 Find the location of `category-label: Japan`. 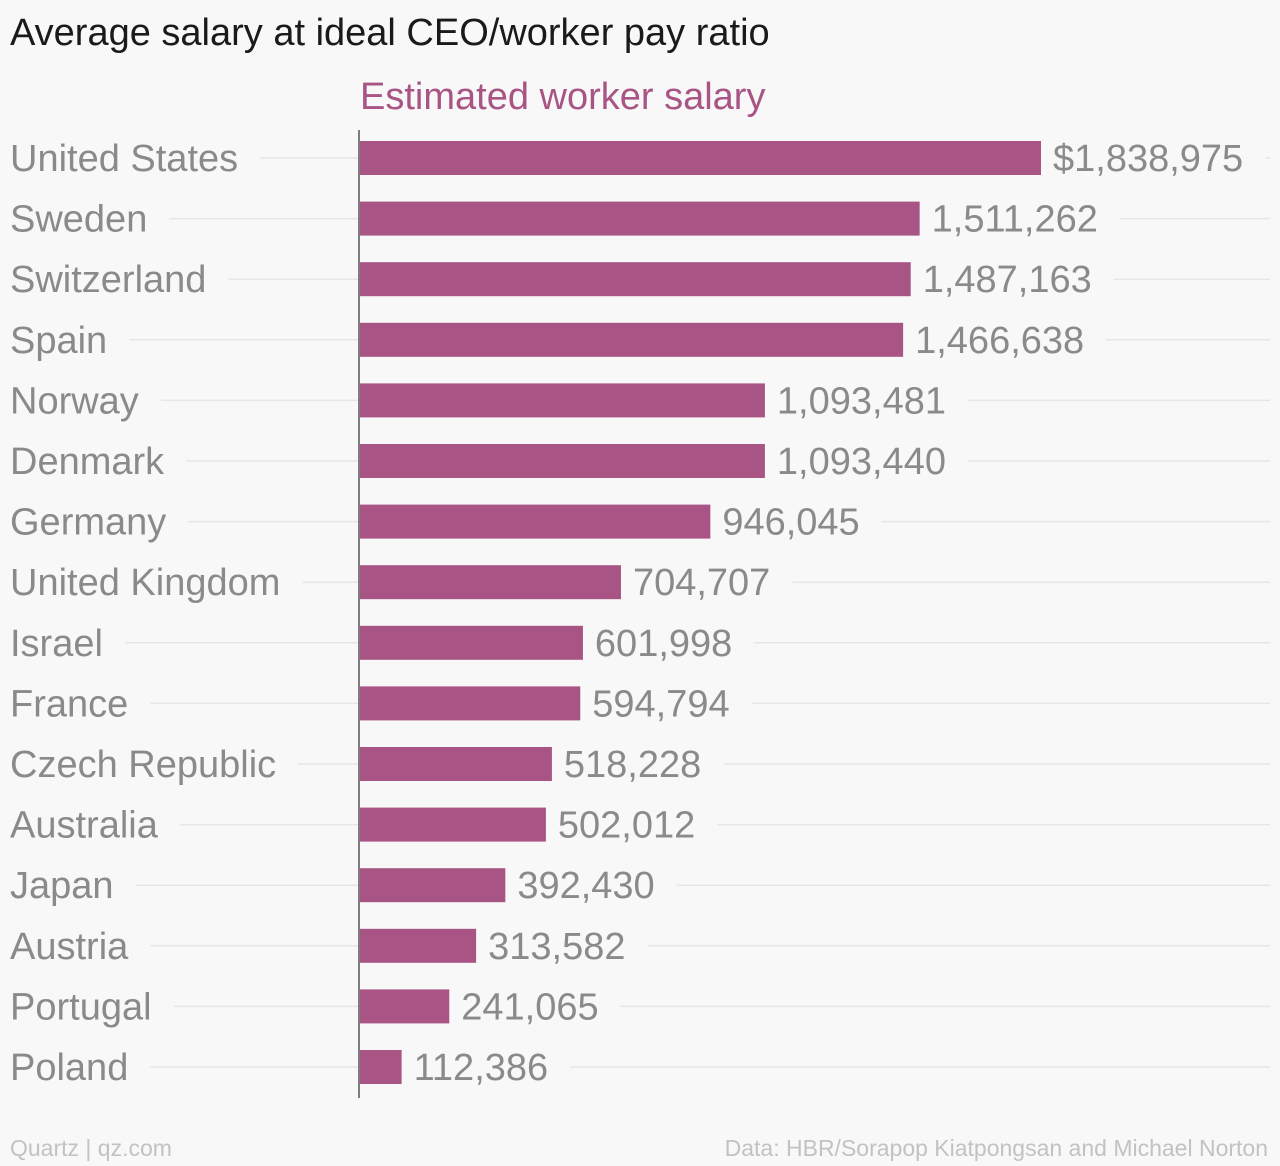

category-label: Japan is located at coordinates (62, 886).